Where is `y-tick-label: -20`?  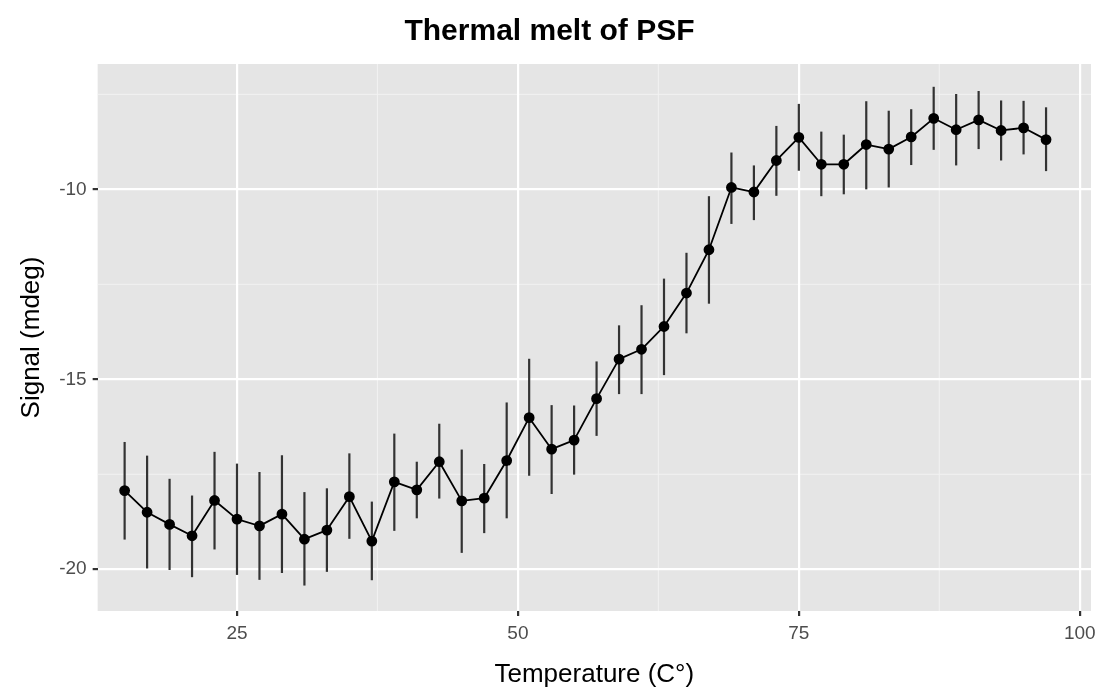
y-tick-label: -20 is located at coordinates (73, 568).